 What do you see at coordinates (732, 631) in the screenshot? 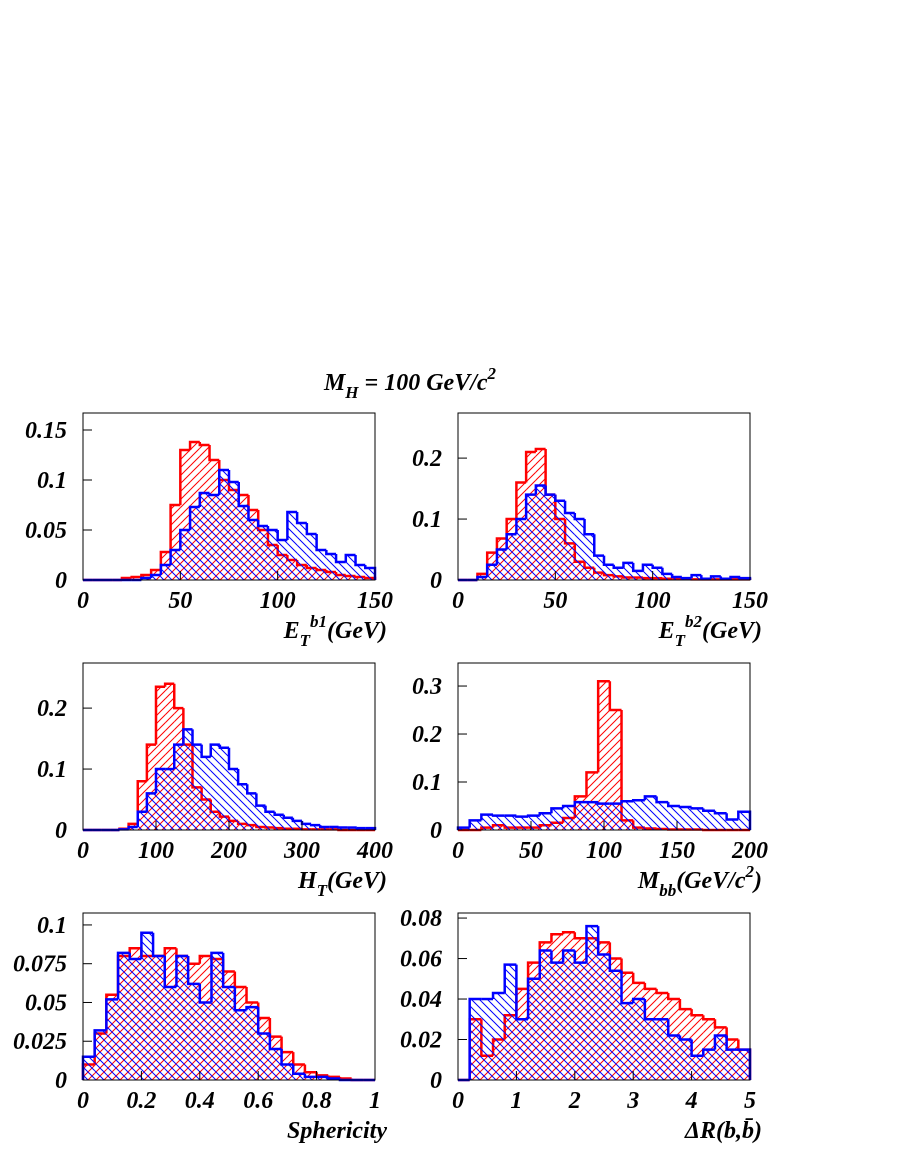
I see `text-part: (GeV)` at bounding box center [732, 631].